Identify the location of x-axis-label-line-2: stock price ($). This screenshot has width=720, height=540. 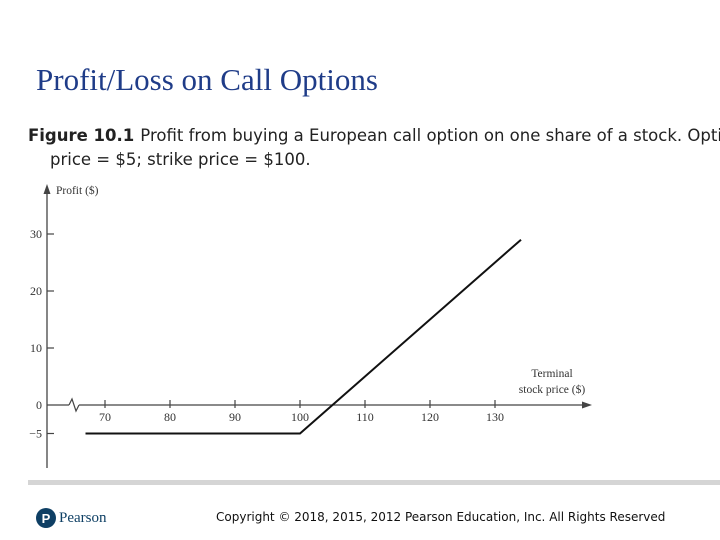
(552, 389).